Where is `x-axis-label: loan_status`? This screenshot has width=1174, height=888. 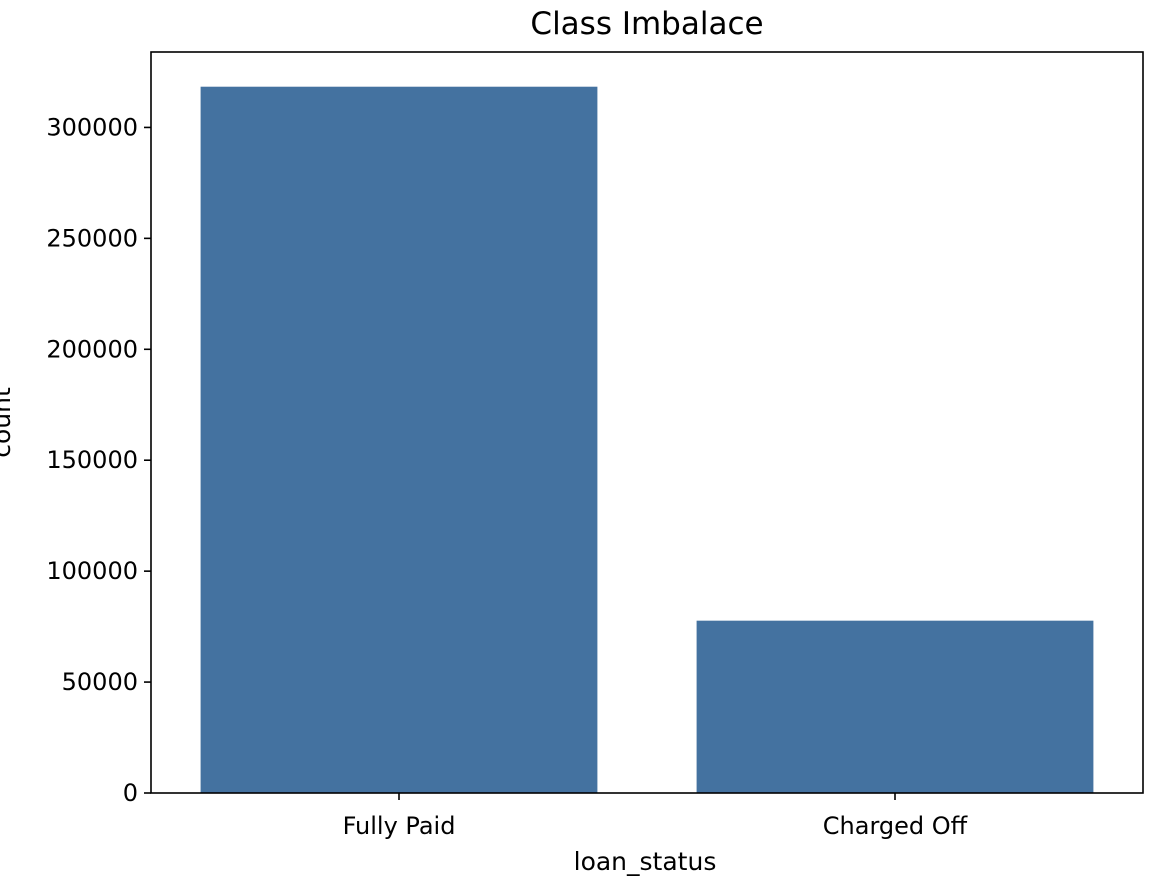
x-axis-label: loan_status is located at coordinates (645, 861).